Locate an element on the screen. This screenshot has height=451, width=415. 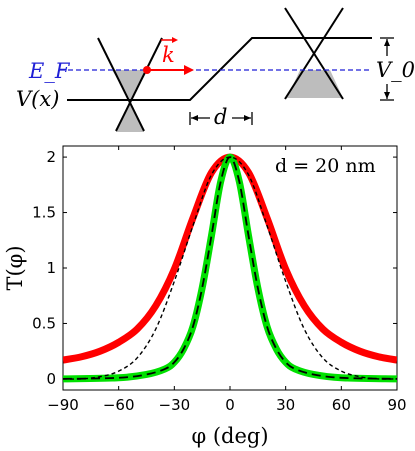
y-tick-label-4: 2 is located at coordinates (51, 157).